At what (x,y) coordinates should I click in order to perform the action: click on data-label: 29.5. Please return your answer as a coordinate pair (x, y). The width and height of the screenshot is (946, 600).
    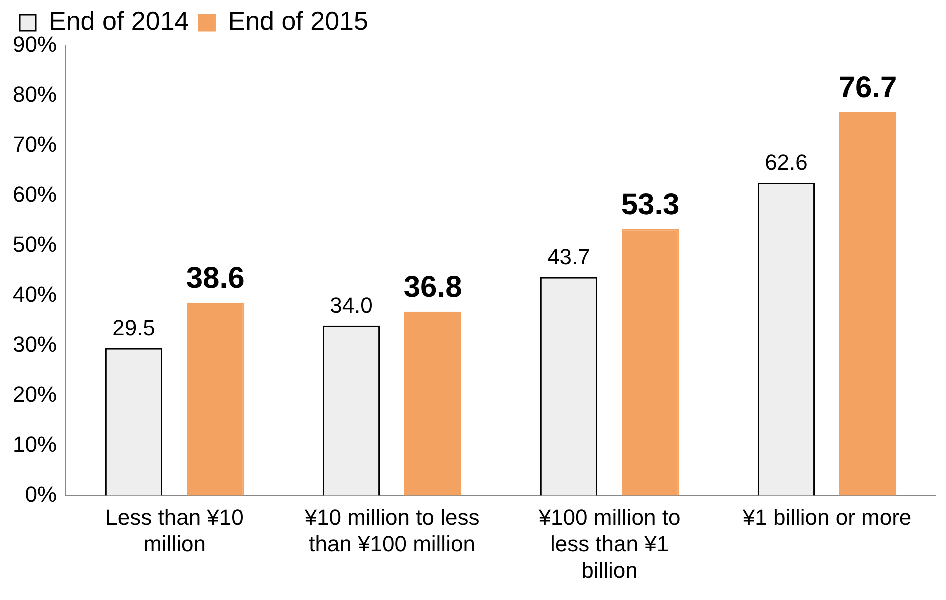
    Looking at the image, I should click on (134, 327).